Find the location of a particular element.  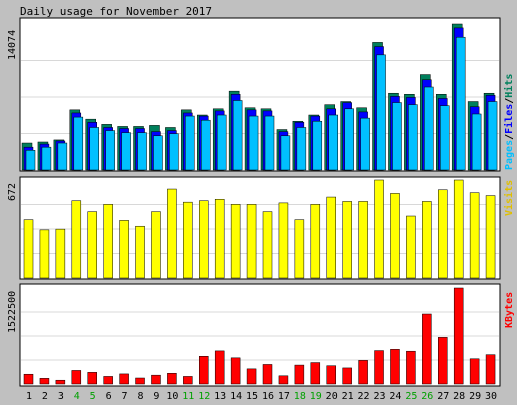

x-tick-label: 5 is located at coordinates (93, 396).